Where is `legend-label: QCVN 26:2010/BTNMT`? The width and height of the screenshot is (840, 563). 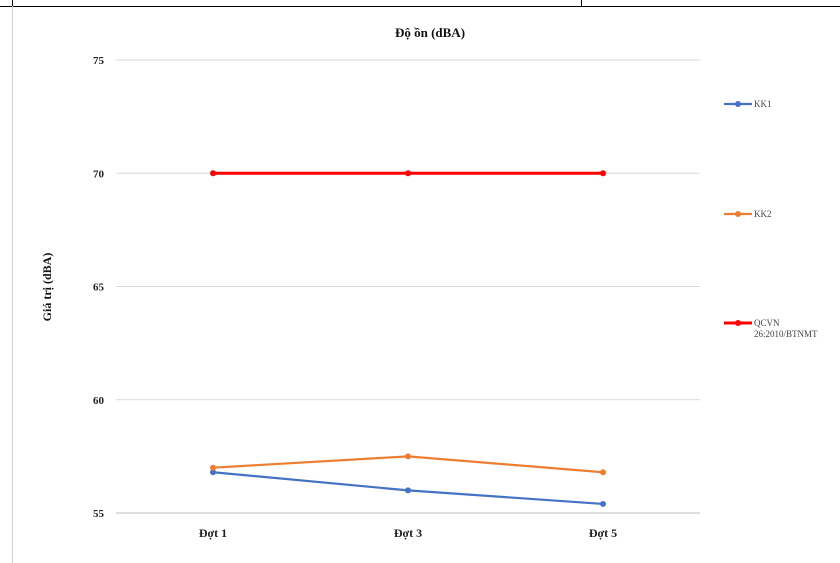 legend-label: QCVN 26:2010/BTNMT is located at coordinates (786, 328).